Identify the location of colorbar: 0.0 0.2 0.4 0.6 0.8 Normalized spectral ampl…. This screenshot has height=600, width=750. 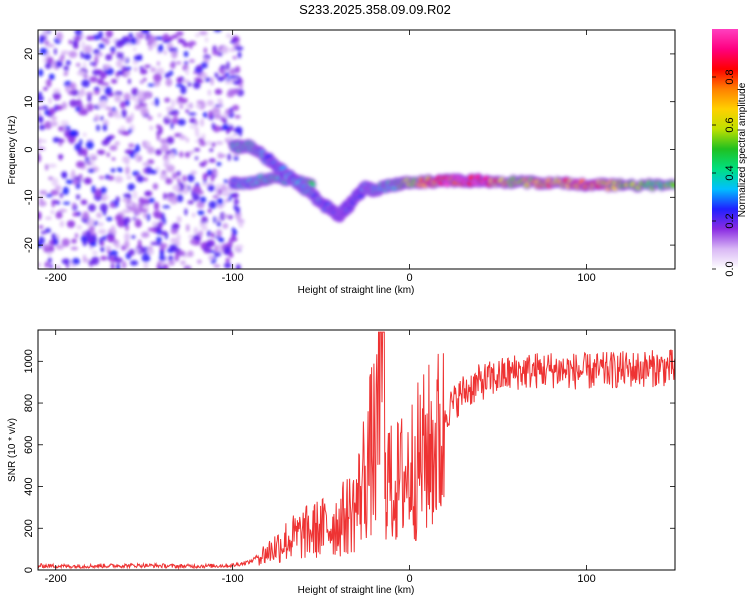
(730, 153).